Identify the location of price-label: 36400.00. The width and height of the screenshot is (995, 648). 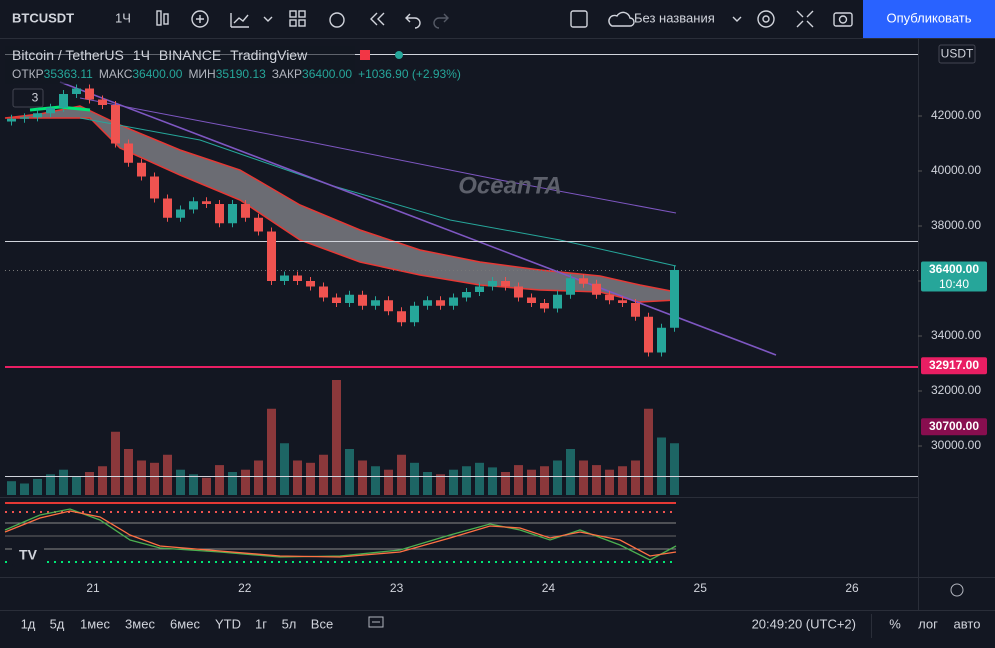
(954, 269).